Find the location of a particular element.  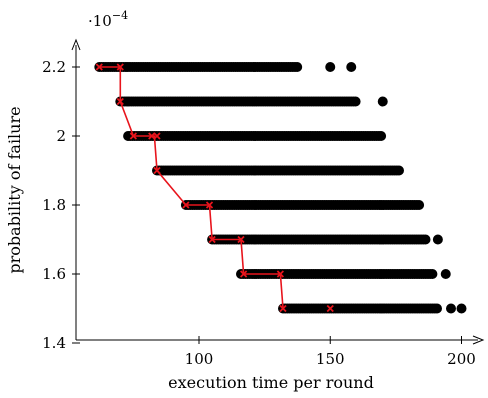

x-axis-arrow is located at coordinates (478, 340).